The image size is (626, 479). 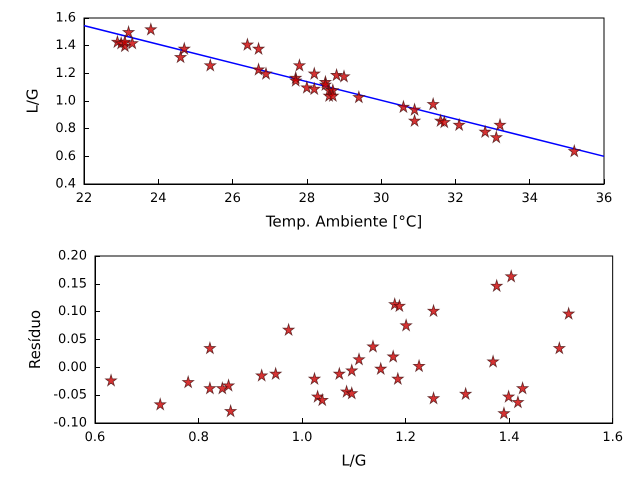 I want to click on x-tick-label: 36, so click(x=604, y=198).